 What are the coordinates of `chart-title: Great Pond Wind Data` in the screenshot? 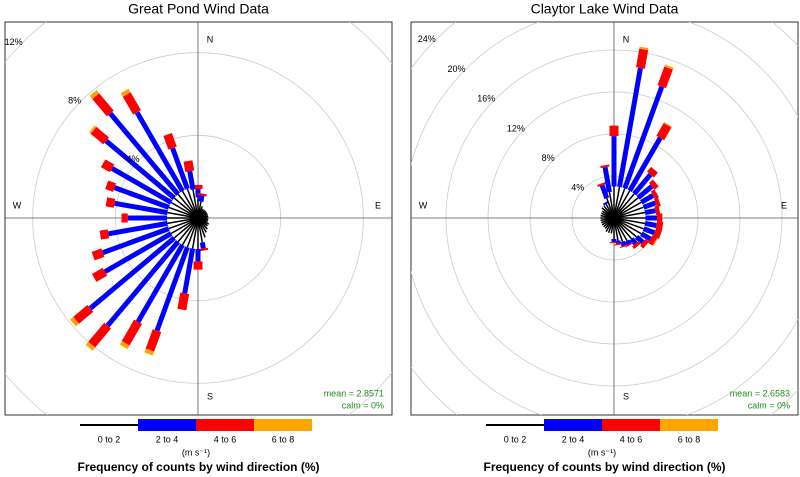 It's located at (198, 9).